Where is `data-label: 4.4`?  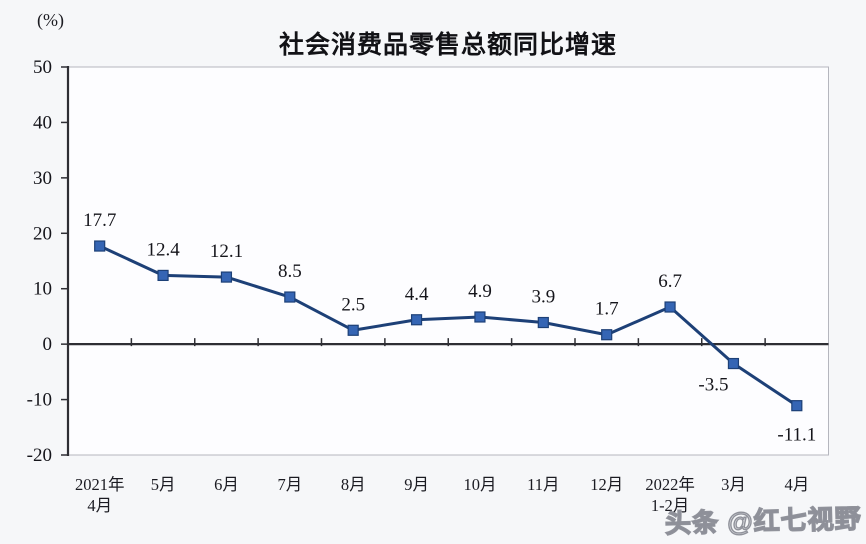 data-label: 4.4 is located at coordinates (417, 294).